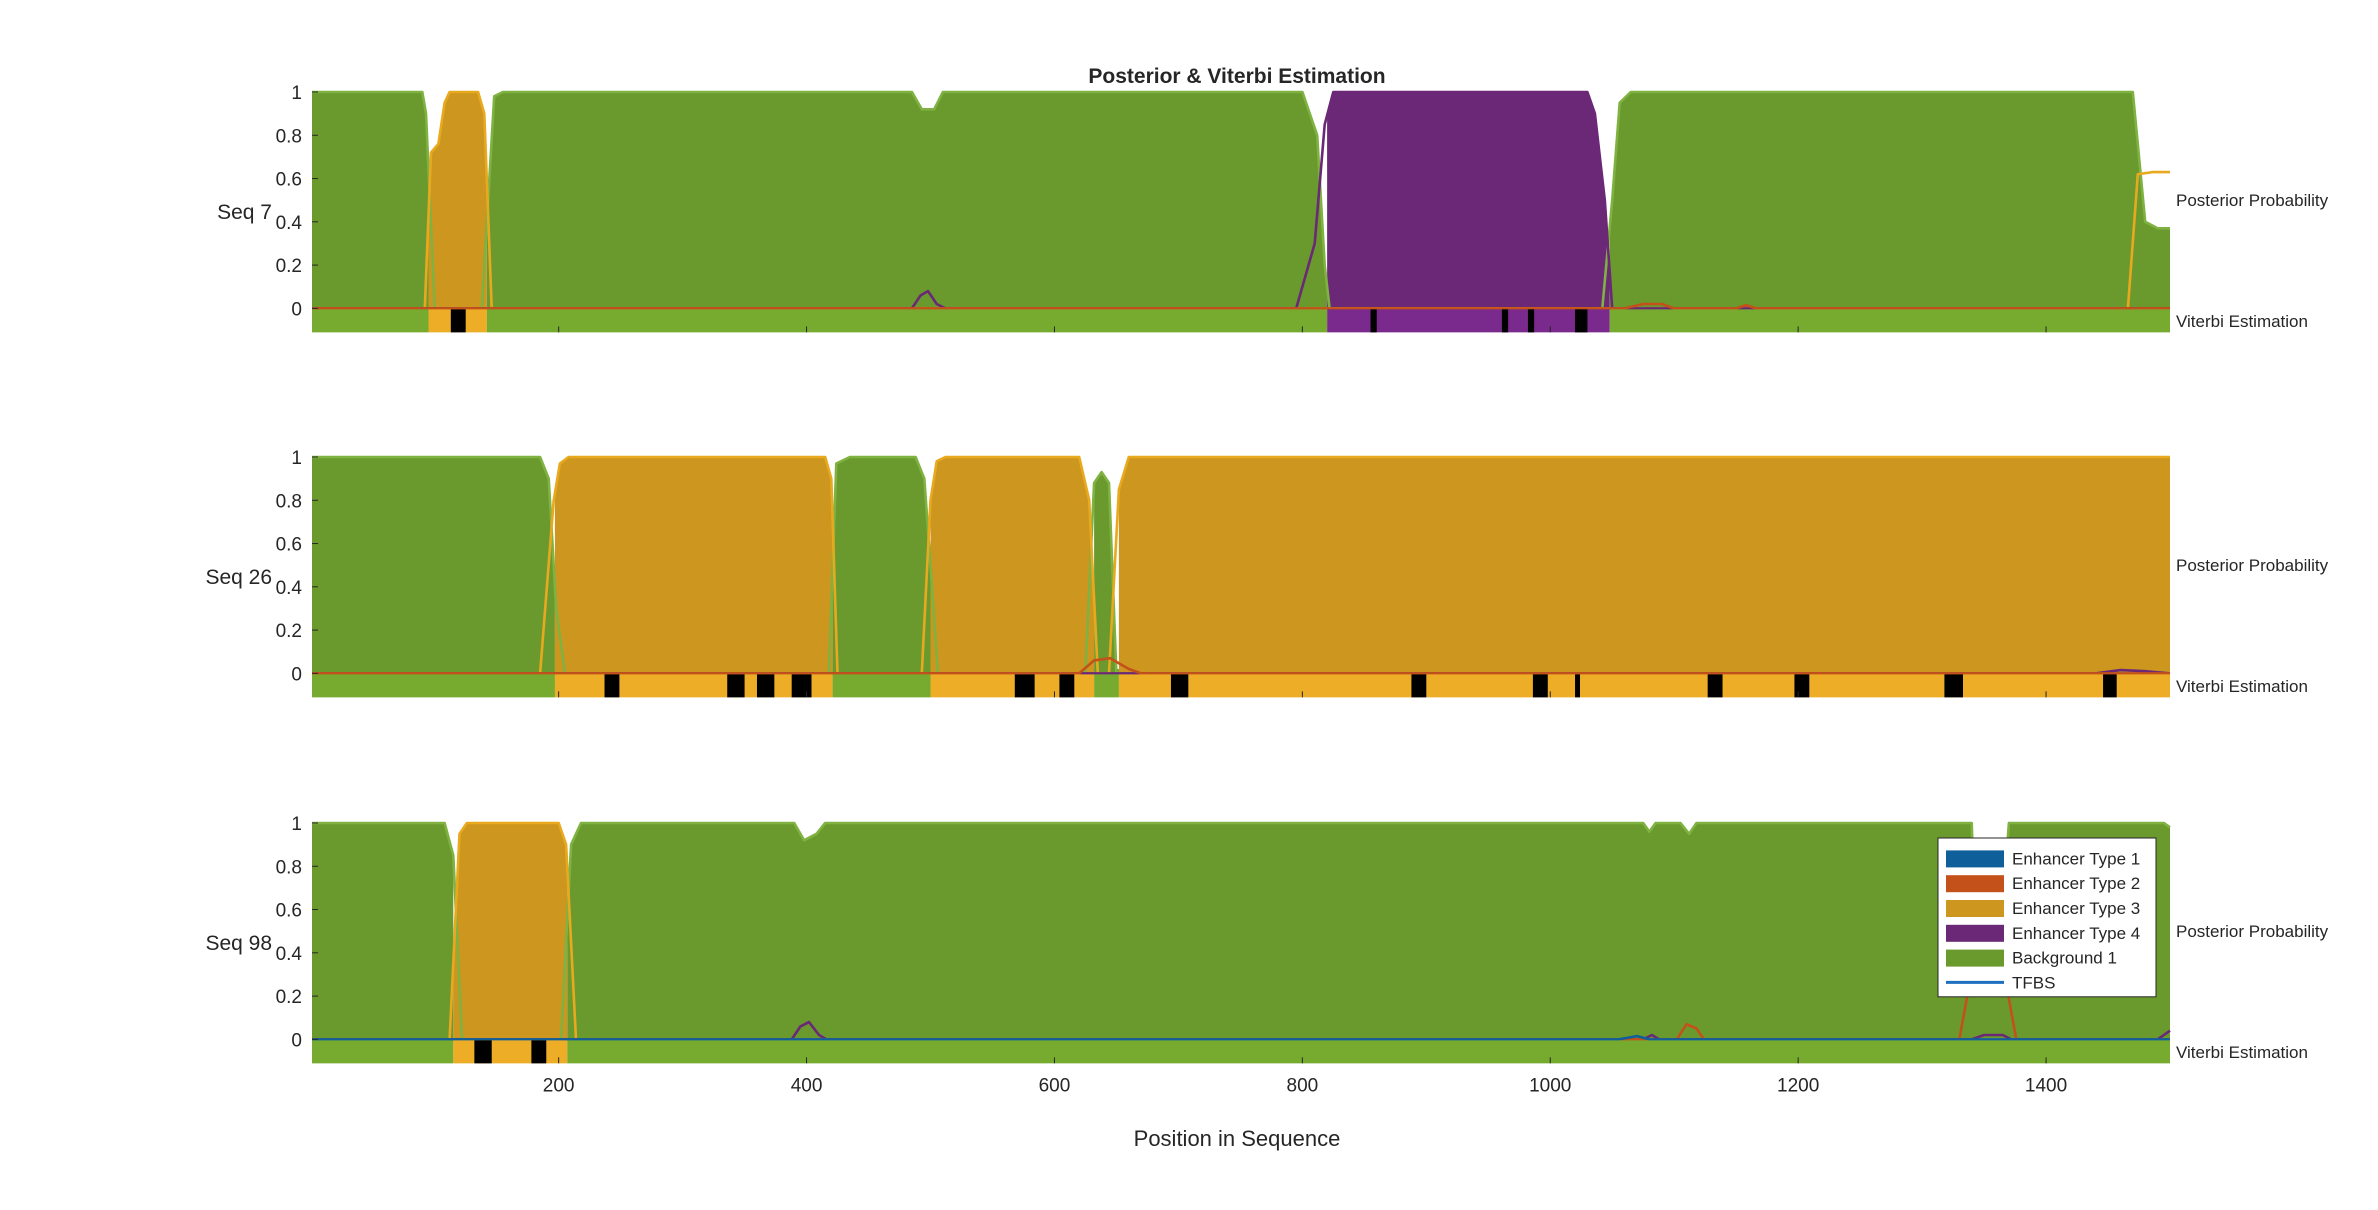  Describe the element at coordinates (1303, 1085) in the screenshot. I see `x-tick-label: 800` at that location.